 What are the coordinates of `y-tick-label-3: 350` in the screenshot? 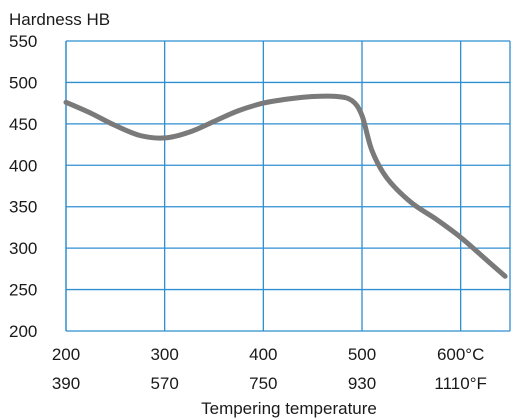 It's located at (23, 207).